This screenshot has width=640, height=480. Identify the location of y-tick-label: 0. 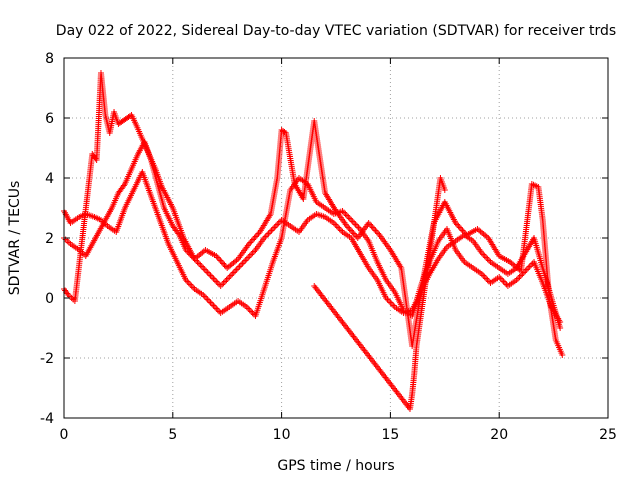
(49, 299).